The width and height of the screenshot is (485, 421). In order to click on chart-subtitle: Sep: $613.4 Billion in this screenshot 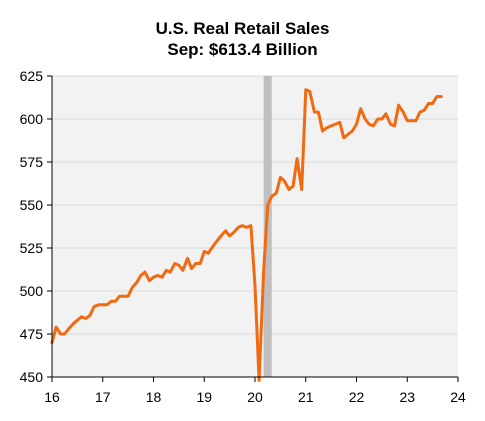, I will do `click(242, 49)`.